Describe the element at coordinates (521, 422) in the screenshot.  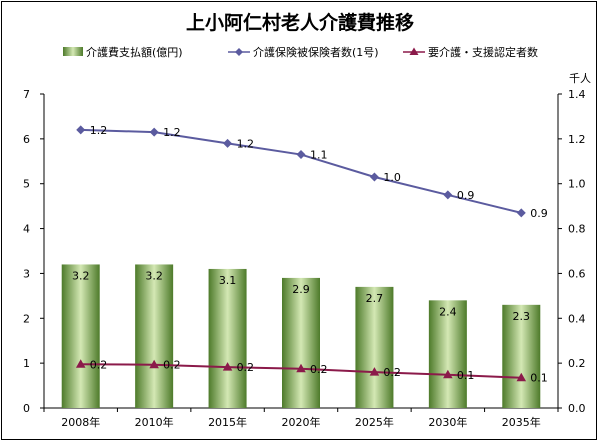
I see `x-tick-label: 2035年` at that location.